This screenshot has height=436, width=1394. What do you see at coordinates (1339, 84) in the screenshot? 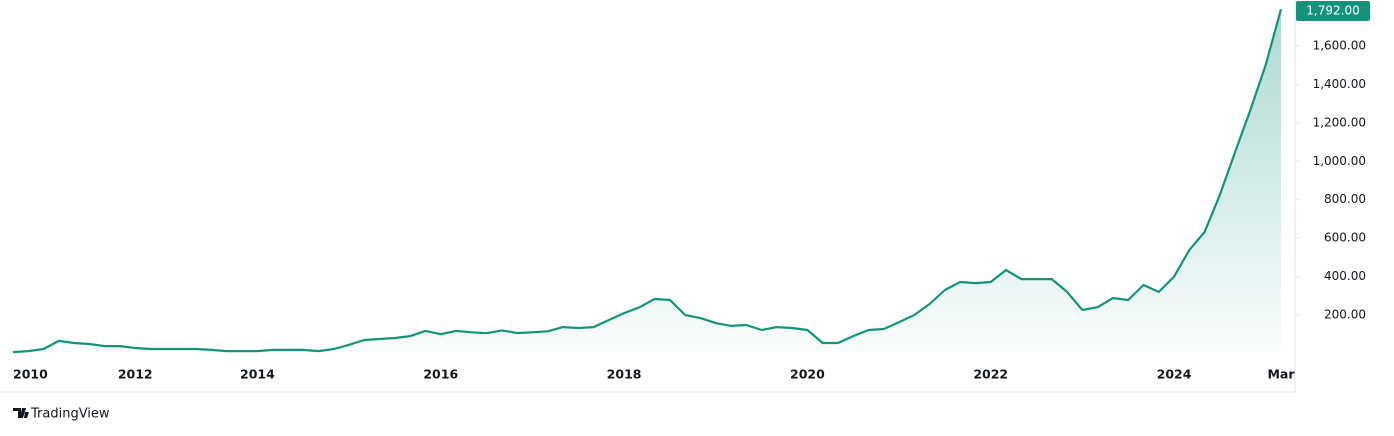
I see `y-tick-label: 1,400.00` at bounding box center [1339, 84].